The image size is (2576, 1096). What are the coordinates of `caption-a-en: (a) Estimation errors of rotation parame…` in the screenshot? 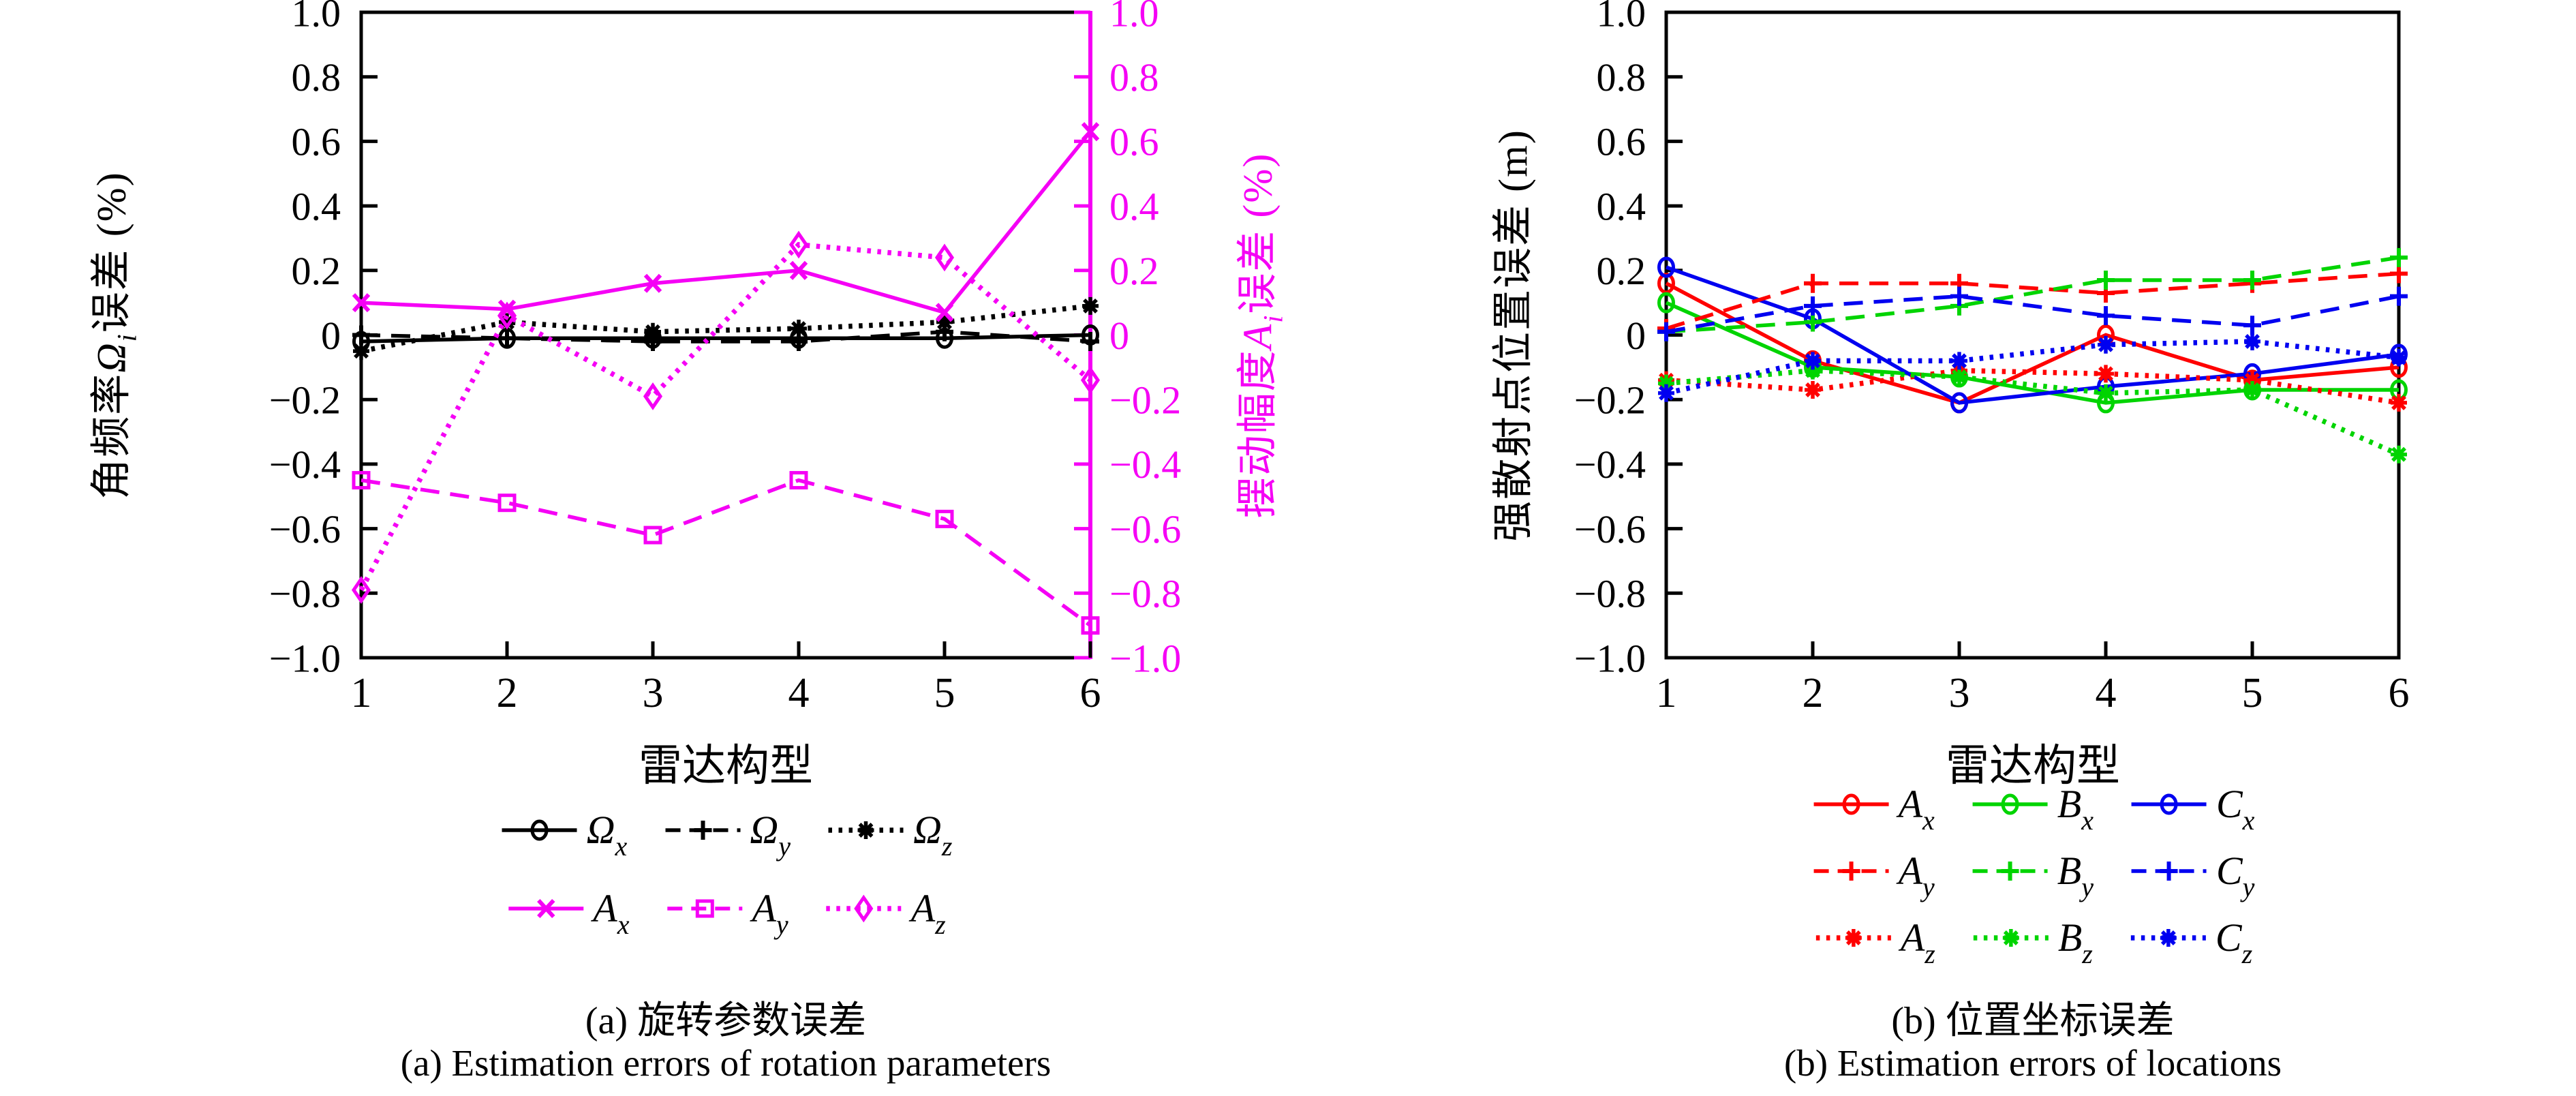 It's located at (726, 1063).